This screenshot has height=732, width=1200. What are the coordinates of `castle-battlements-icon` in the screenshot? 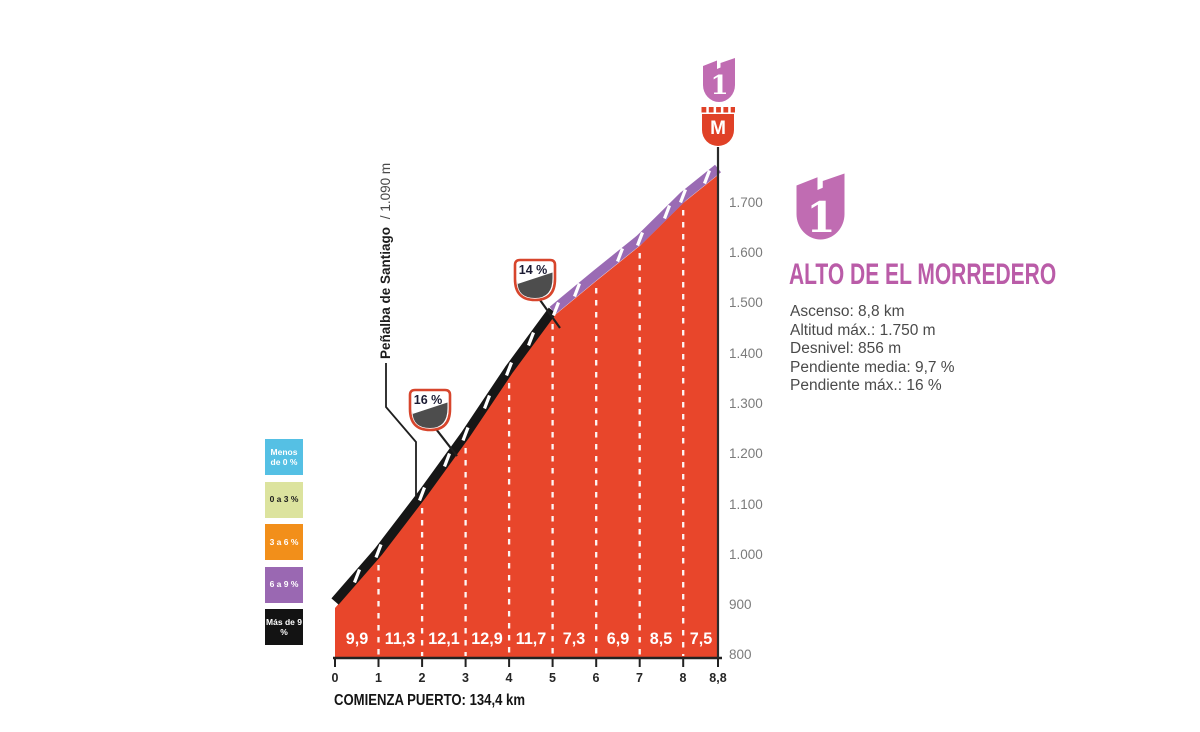 It's located at (718, 110).